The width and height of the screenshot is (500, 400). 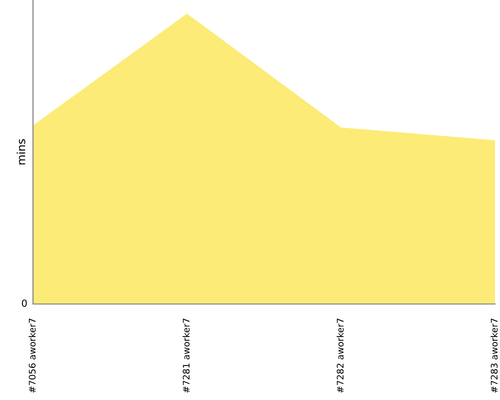 What do you see at coordinates (340, 355) in the screenshot?
I see `x-tick-label: #7282 aworker7` at bounding box center [340, 355].